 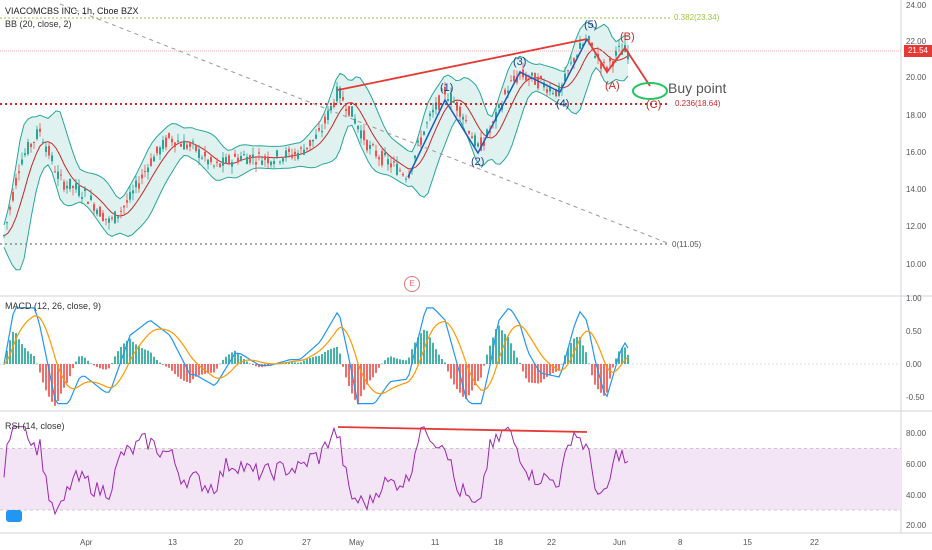 I want to click on wave-label-2: (2), so click(x=478, y=162).